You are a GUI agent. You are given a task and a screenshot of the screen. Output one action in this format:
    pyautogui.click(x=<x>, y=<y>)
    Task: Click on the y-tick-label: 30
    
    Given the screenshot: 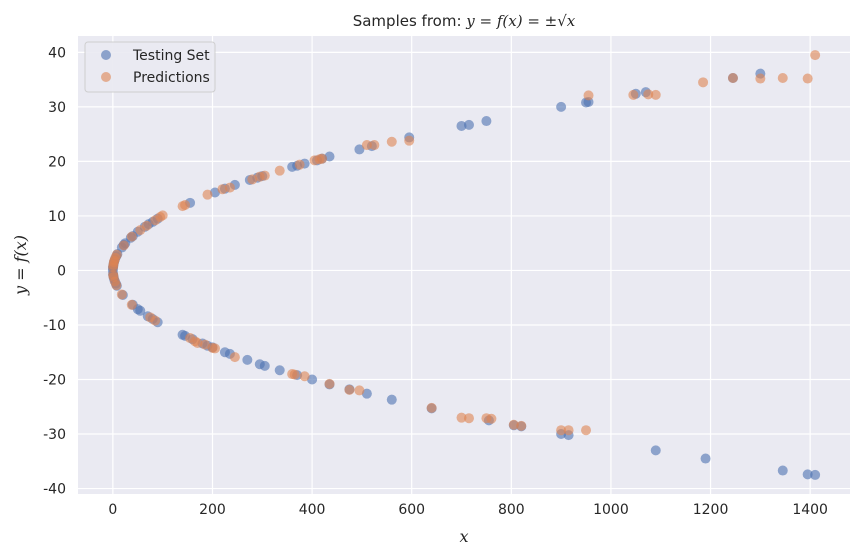 What is the action you would take?
    pyautogui.click(x=57, y=108)
    